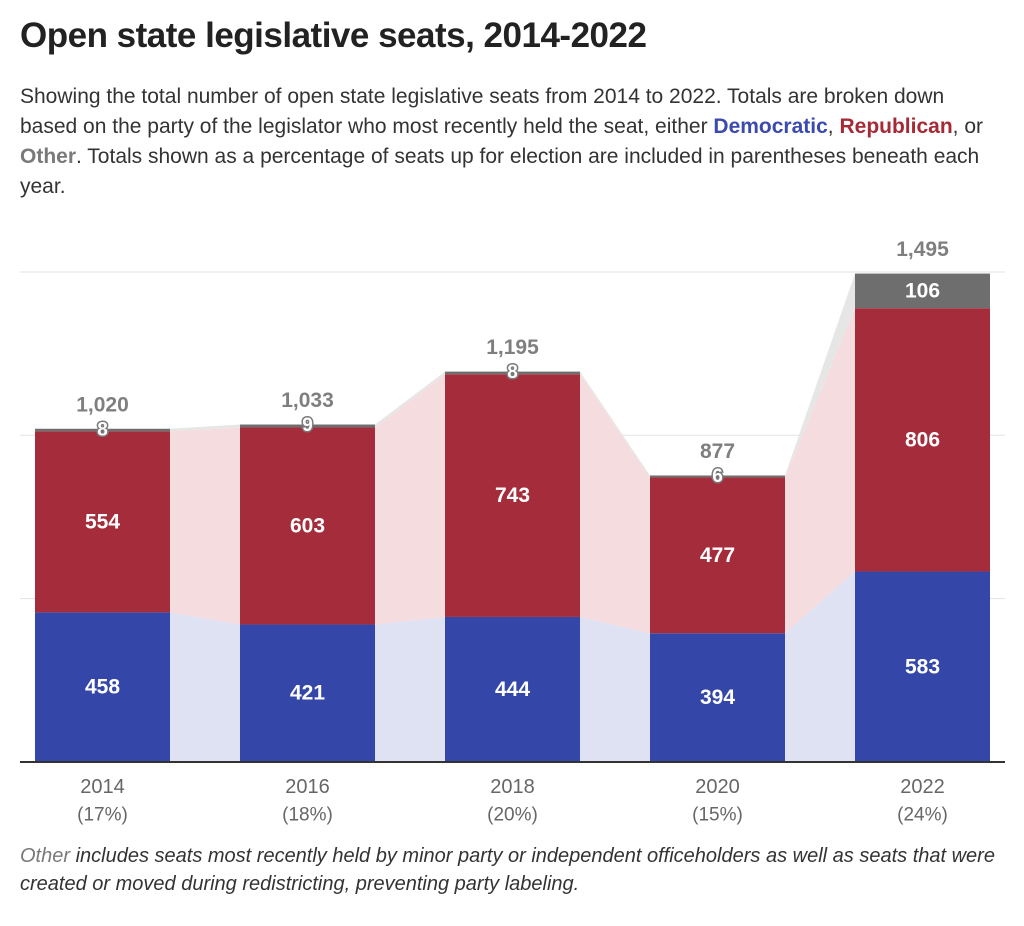  Describe the element at coordinates (102, 787) in the screenshot. I see `x-tick-label-2014: 2014` at that location.